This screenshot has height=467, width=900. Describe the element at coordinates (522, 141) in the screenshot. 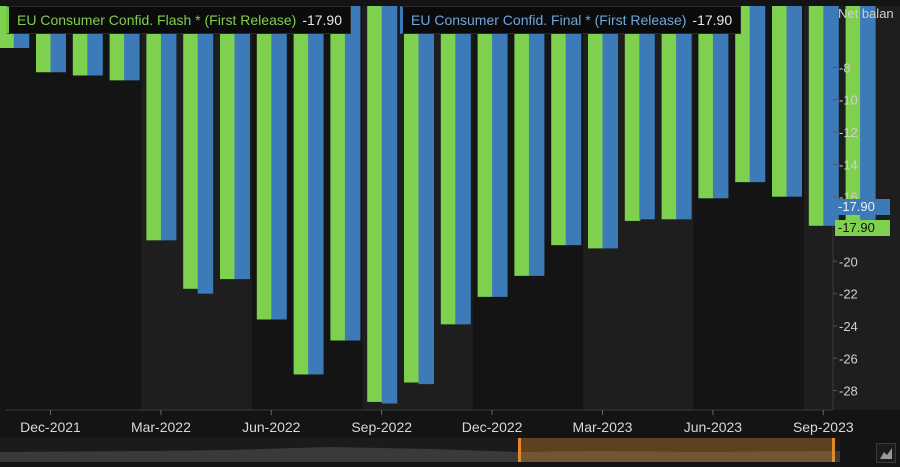

I see `bar-flash-Jan-2023` at that location.